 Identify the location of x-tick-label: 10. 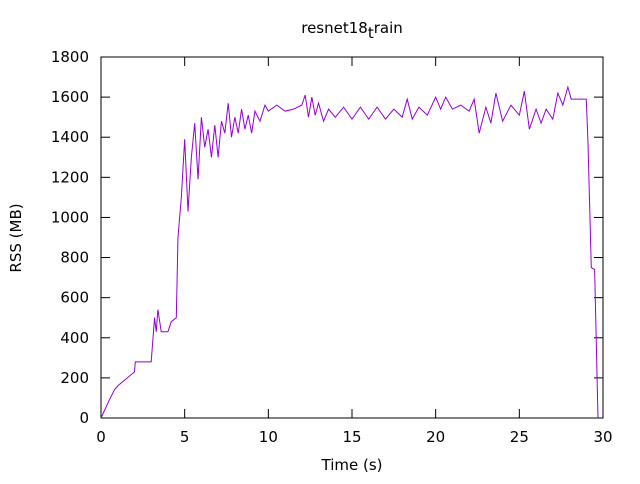
(268, 437).